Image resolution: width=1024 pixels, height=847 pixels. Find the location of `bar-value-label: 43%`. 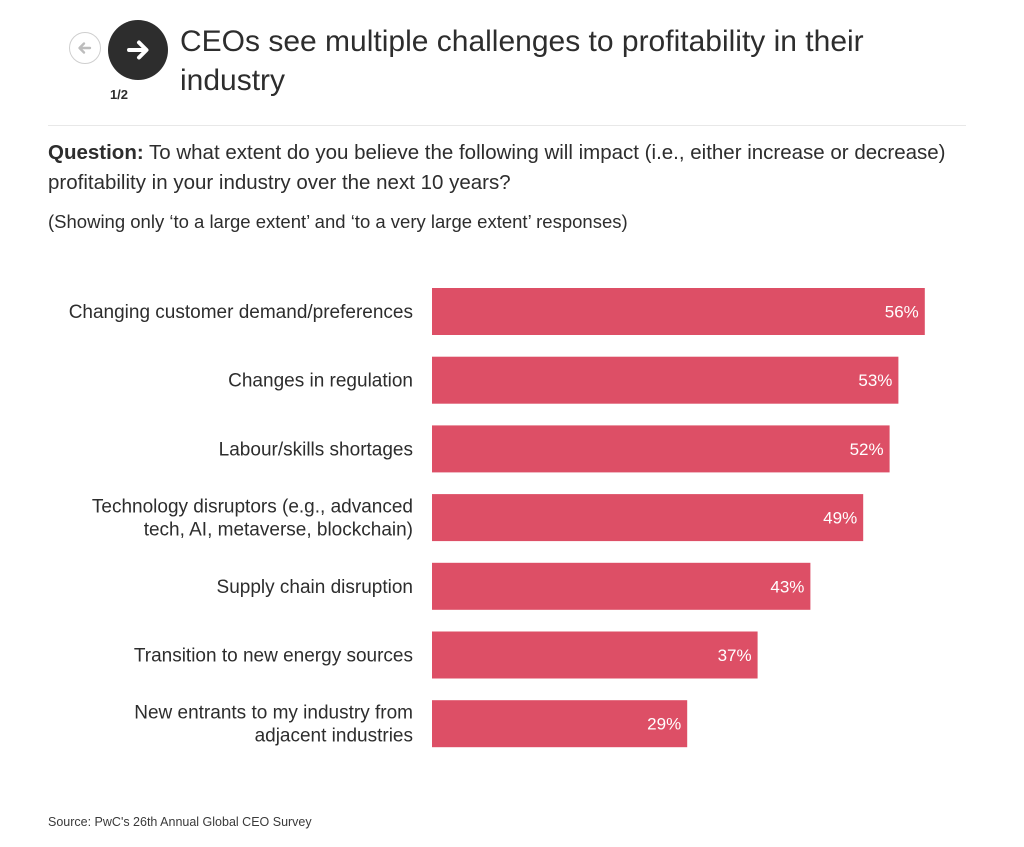

bar-value-label: 43% is located at coordinates (787, 586).